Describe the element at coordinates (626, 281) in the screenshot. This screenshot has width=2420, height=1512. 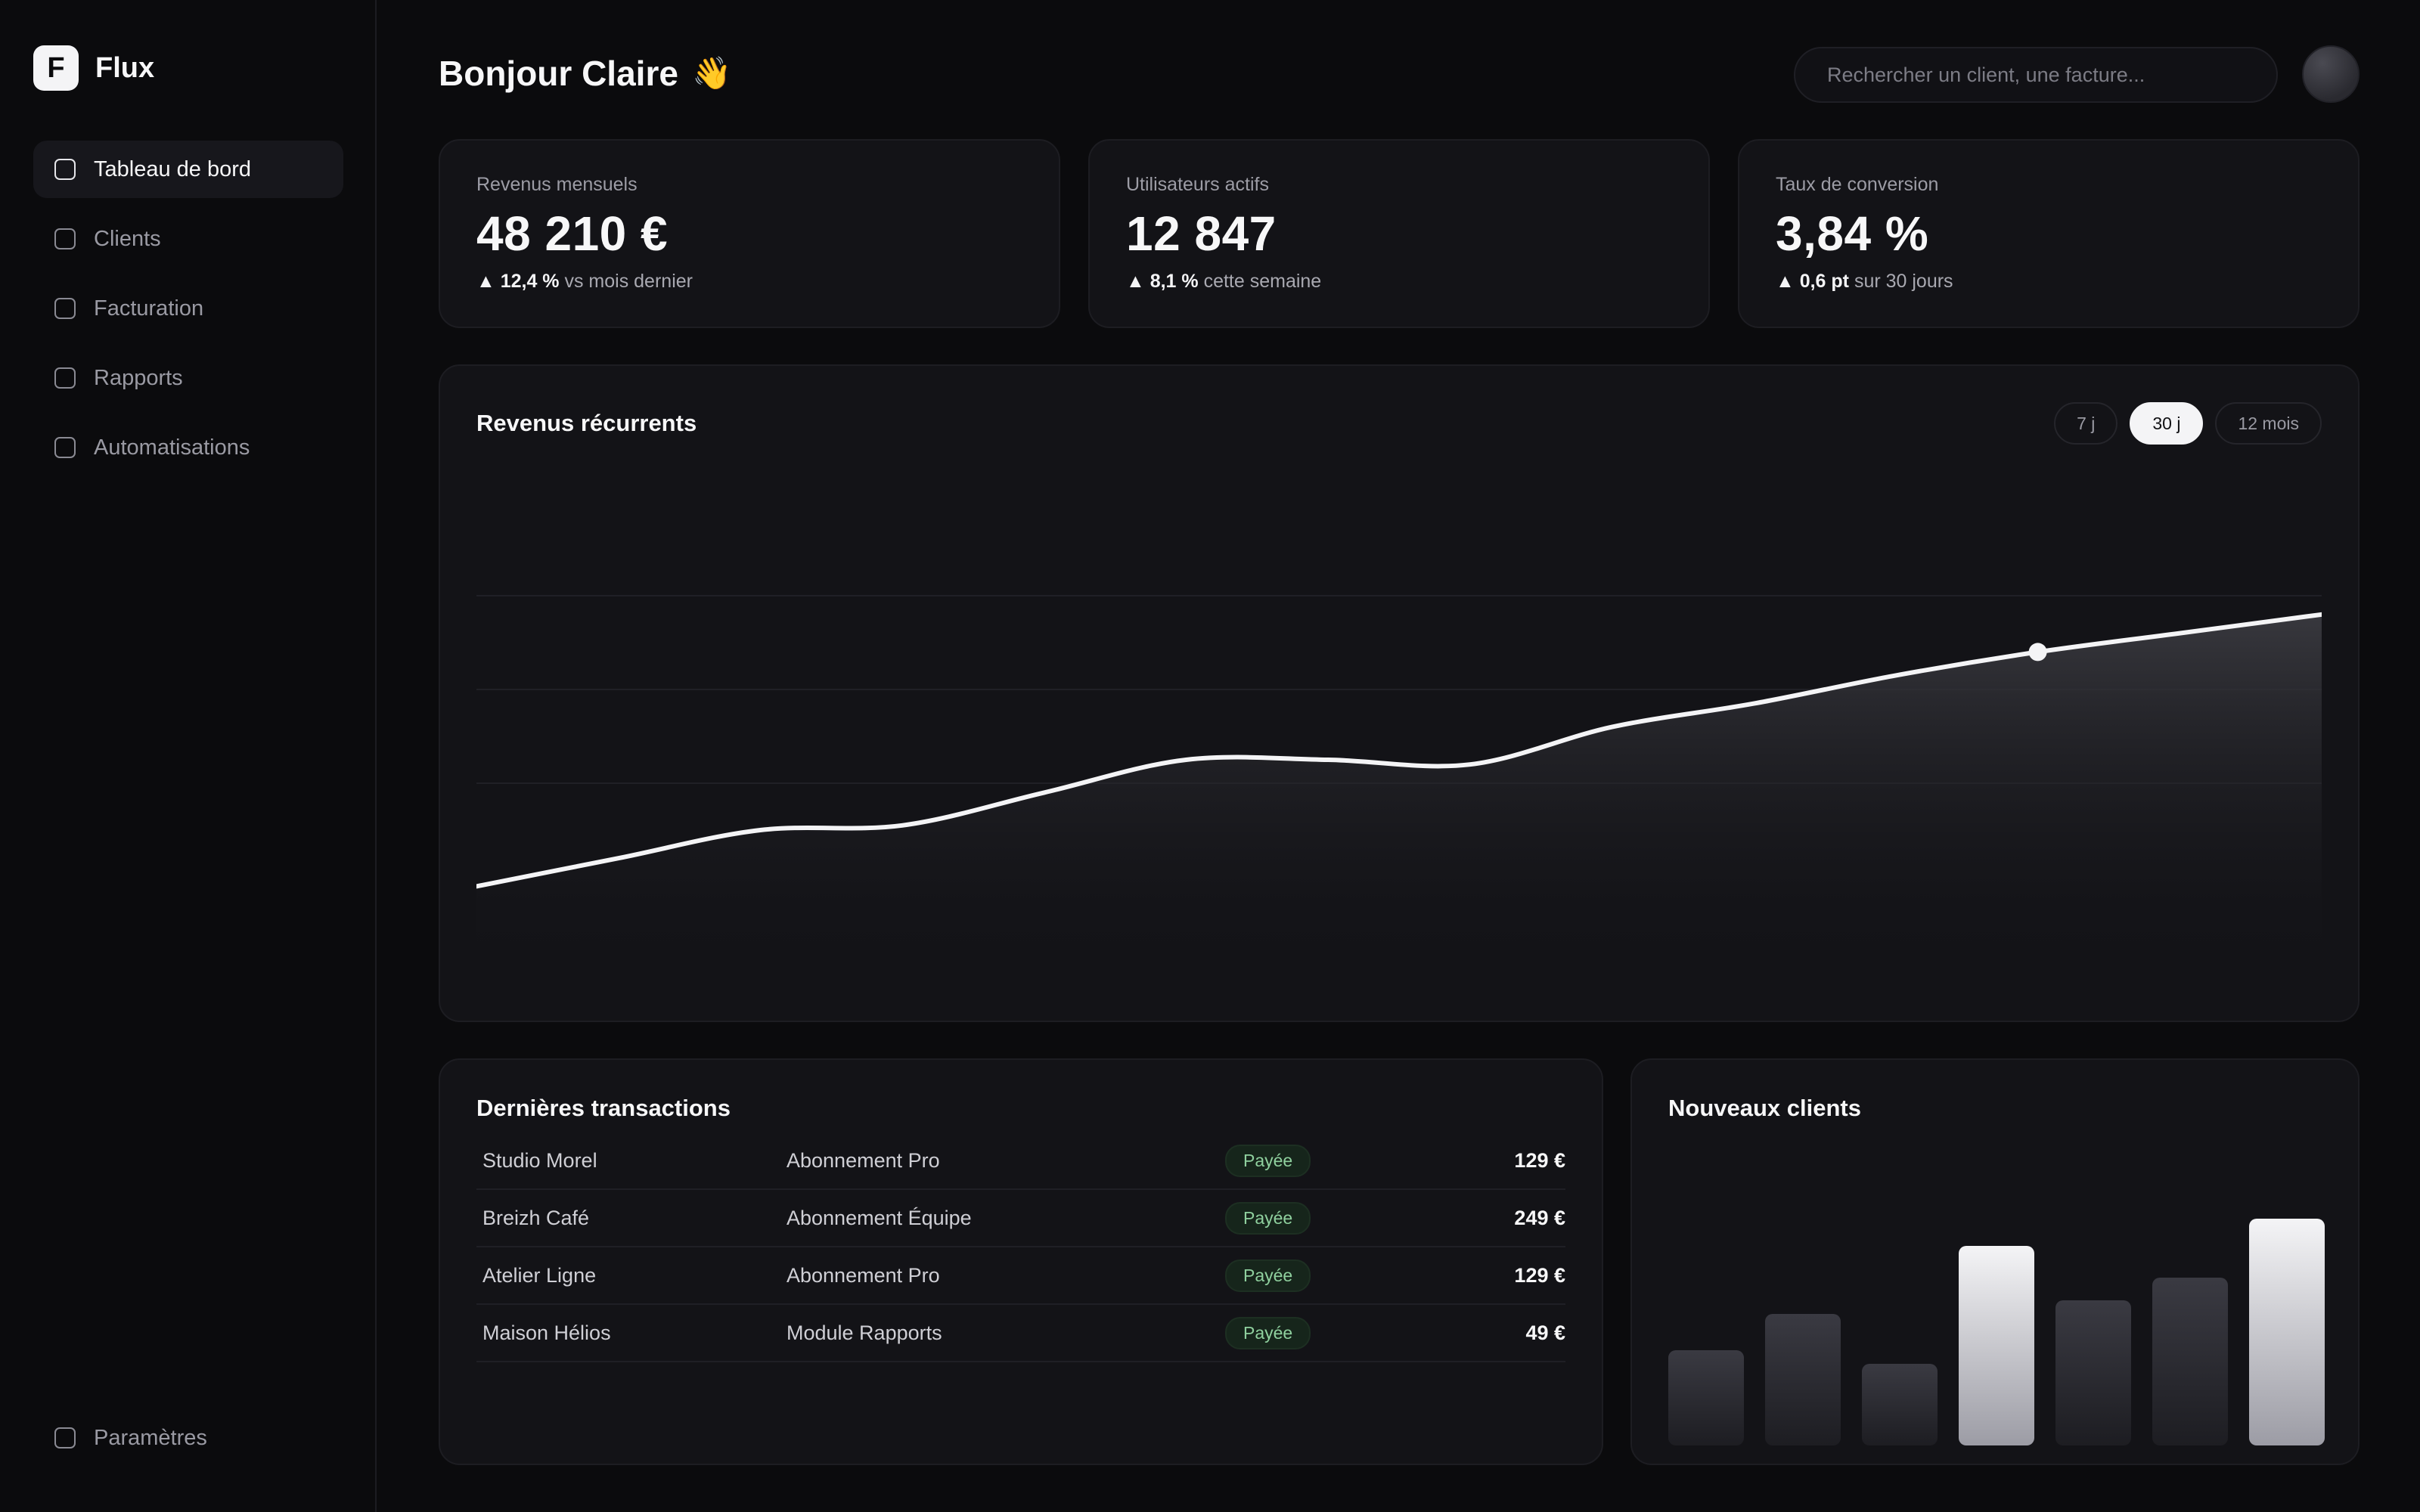
I see `kpi-delta-context: vs mois dernier` at that location.